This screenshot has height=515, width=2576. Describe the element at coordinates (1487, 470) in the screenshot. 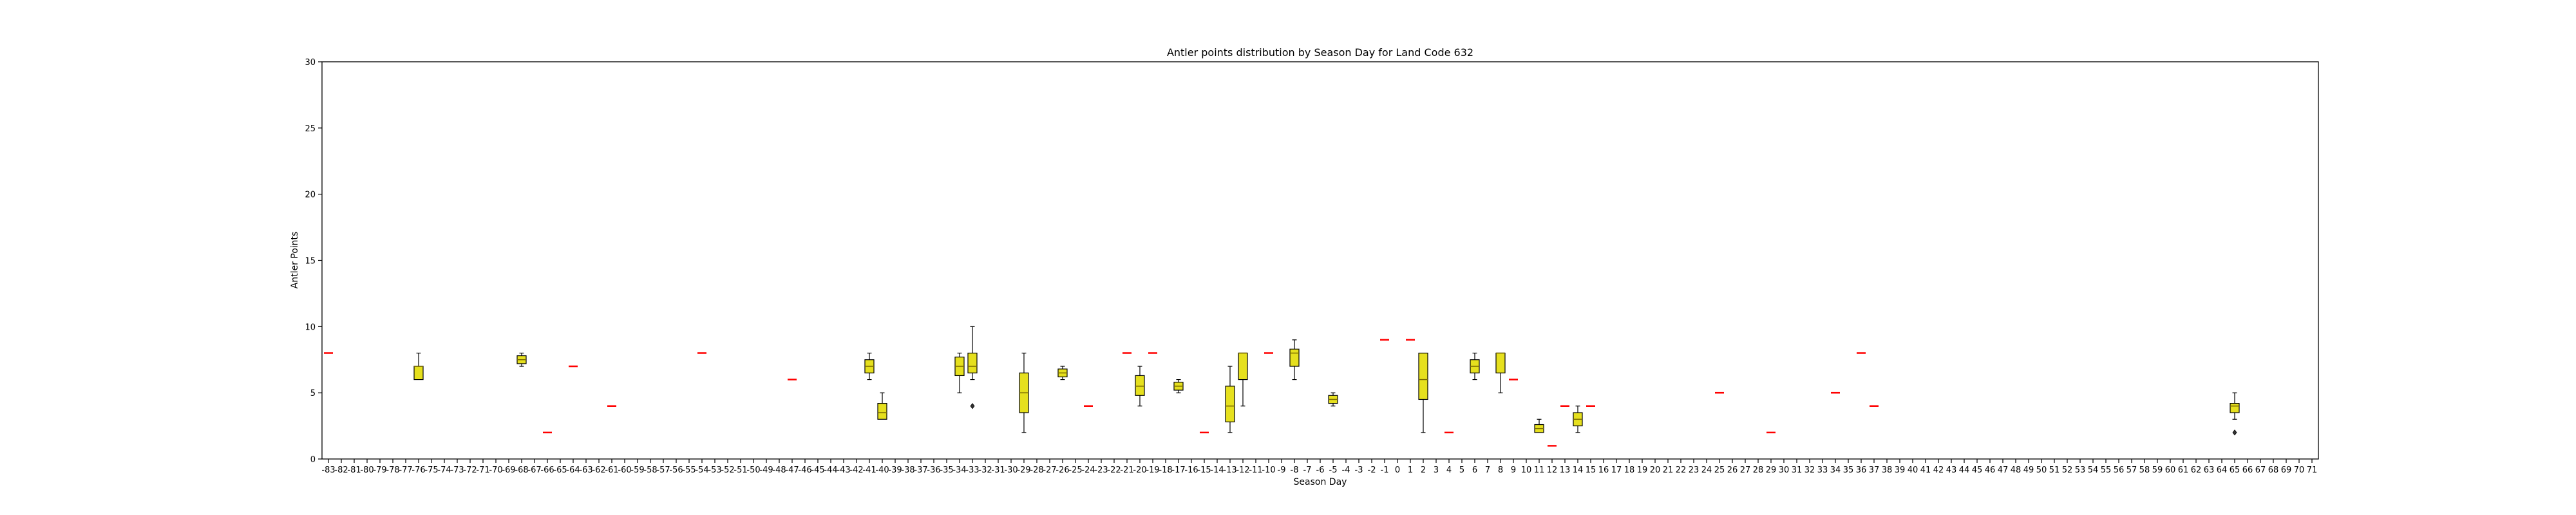

I see `x-tick-label: 7` at that location.